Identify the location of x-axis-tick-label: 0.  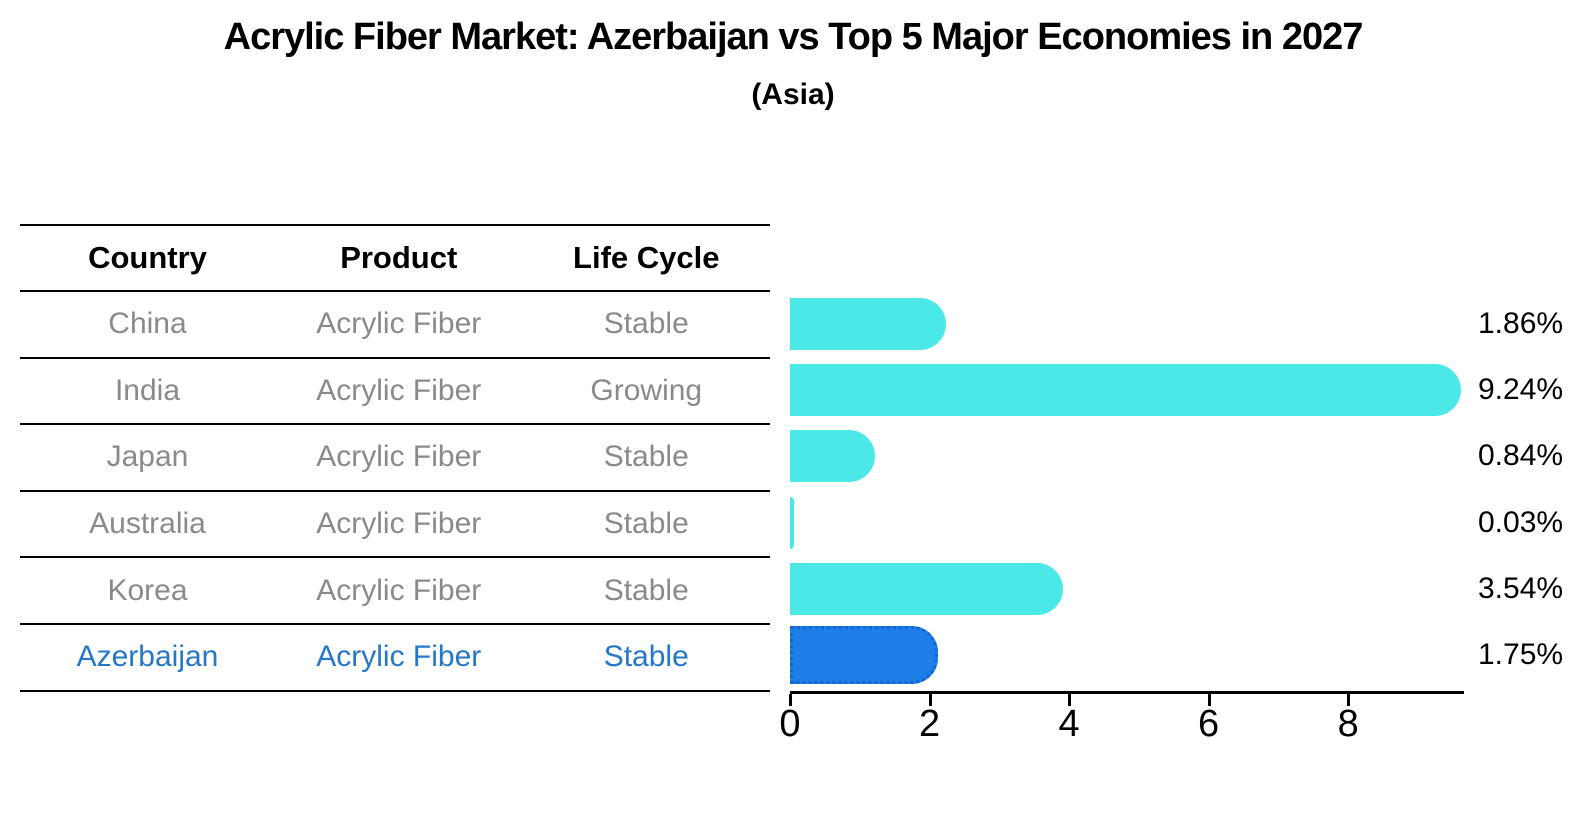
(790, 724).